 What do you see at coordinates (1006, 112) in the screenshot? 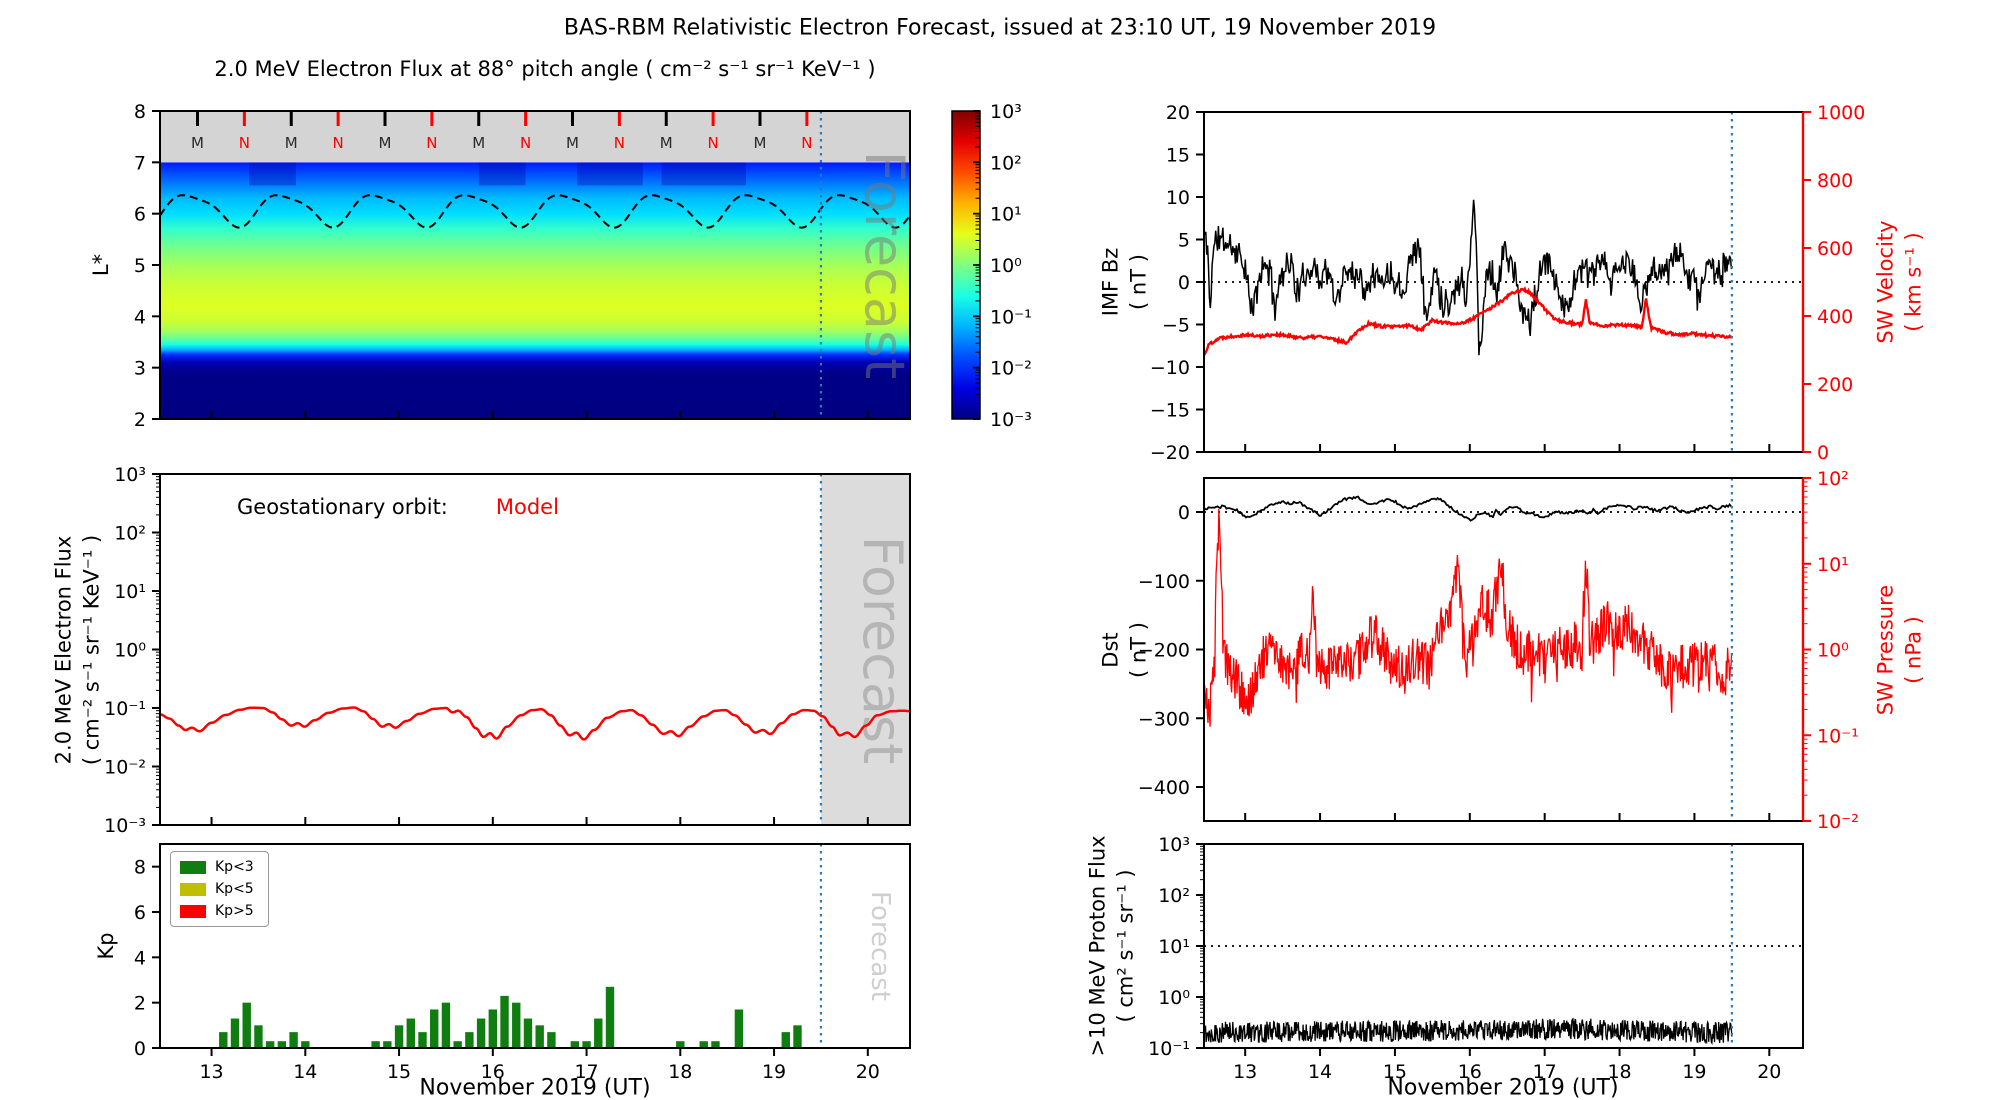
I see `colorbar-tick-label: 10³` at bounding box center [1006, 112].